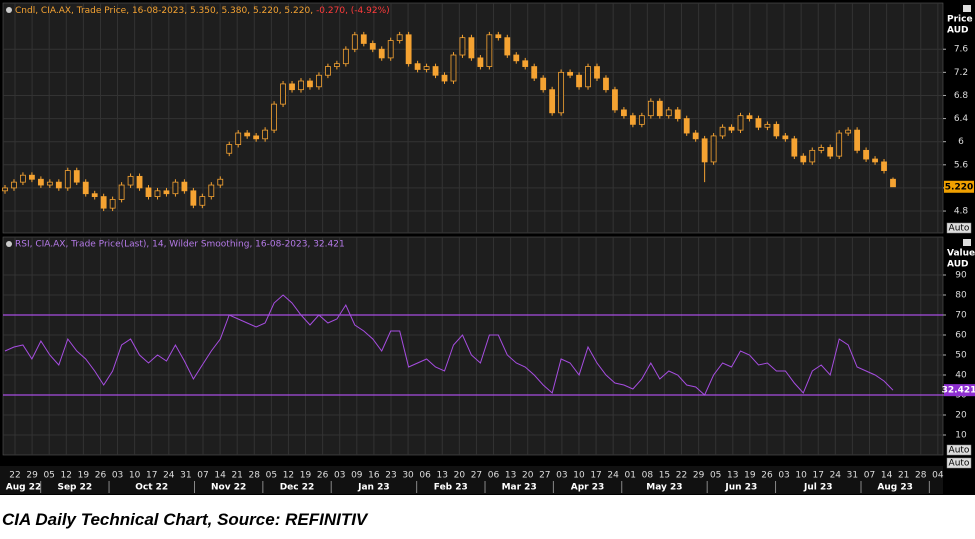  What do you see at coordinates (961, 436) in the screenshot?
I see `y-tick-label: 10` at bounding box center [961, 436].